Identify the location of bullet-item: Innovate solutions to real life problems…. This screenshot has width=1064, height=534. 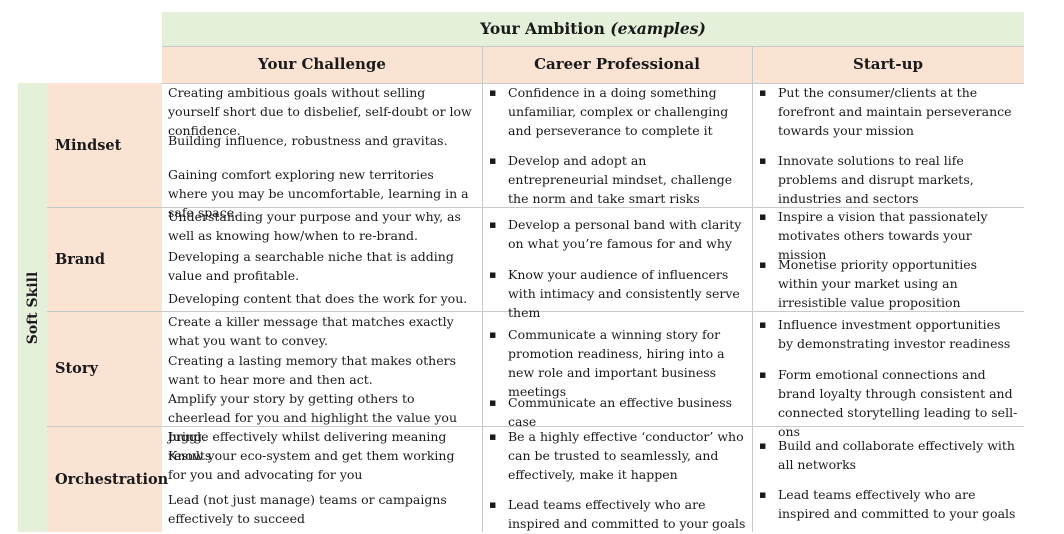
(888, 179).